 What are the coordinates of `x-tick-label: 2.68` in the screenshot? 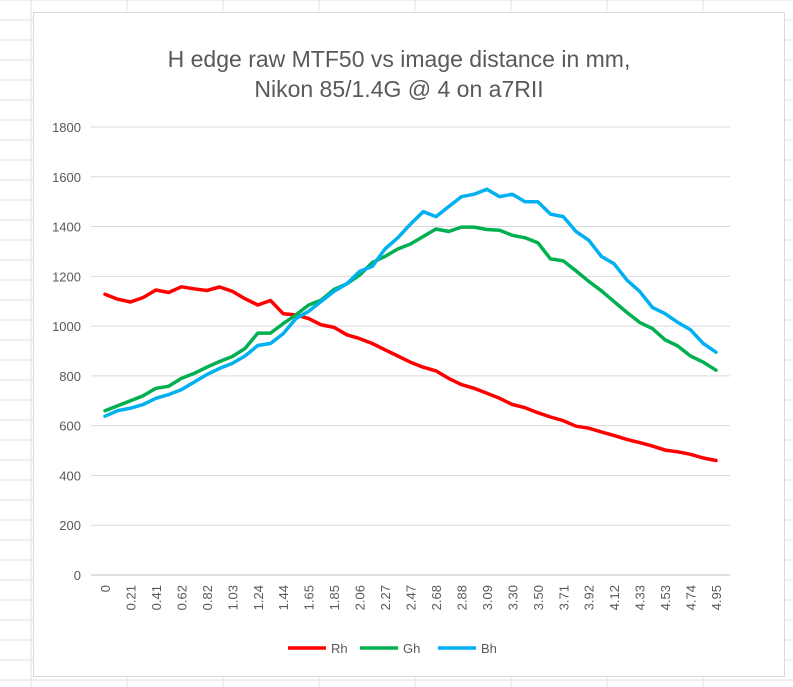 It's located at (436, 597).